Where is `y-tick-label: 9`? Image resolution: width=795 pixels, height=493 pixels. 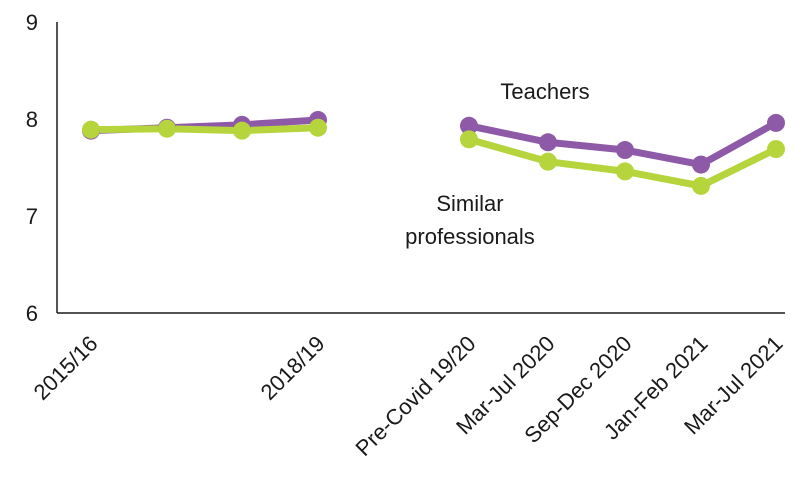
y-tick-label: 9 is located at coordinates (32, 22).